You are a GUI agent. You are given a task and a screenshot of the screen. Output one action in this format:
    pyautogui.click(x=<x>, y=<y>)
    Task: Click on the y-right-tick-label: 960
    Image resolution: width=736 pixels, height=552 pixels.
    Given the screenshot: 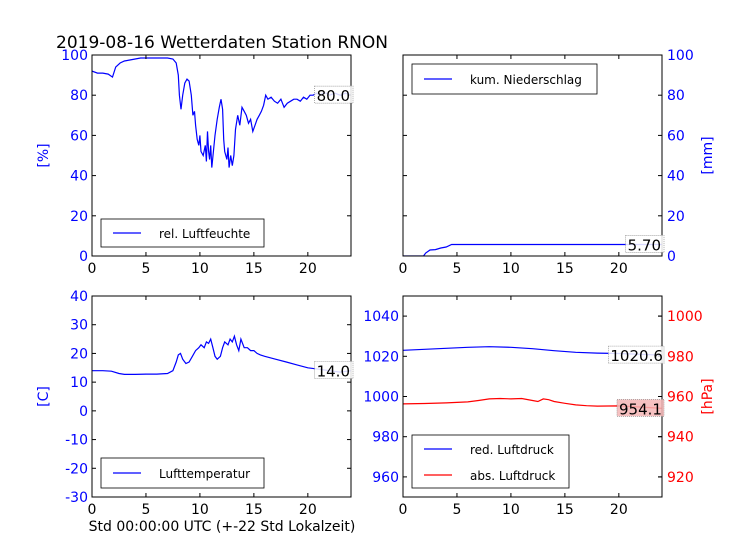 What is the action you would take?
    pyautogui.click(x=680, y=398)
    